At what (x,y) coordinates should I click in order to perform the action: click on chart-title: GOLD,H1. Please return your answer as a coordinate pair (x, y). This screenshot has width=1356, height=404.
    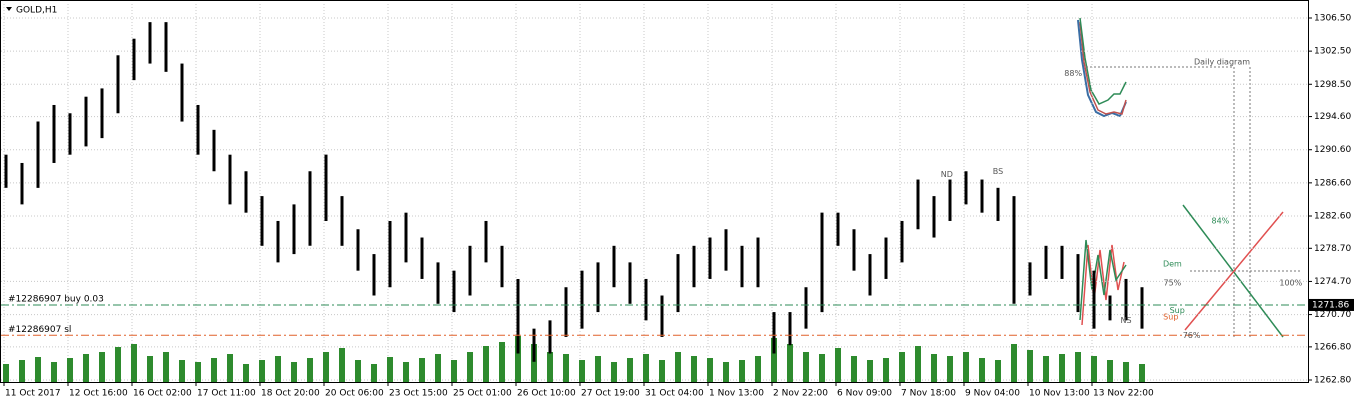
    Looking at the image, I should click on (36, 11).